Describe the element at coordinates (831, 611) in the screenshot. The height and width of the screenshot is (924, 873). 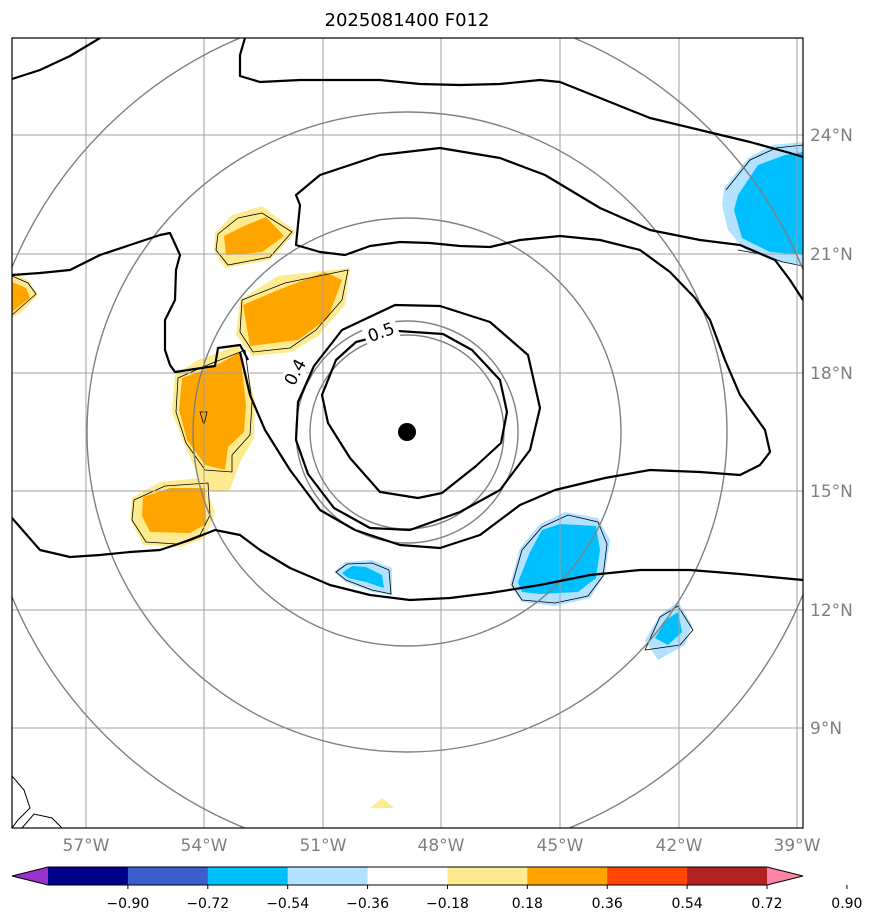
I see `lat-label: 12°N` at that location.